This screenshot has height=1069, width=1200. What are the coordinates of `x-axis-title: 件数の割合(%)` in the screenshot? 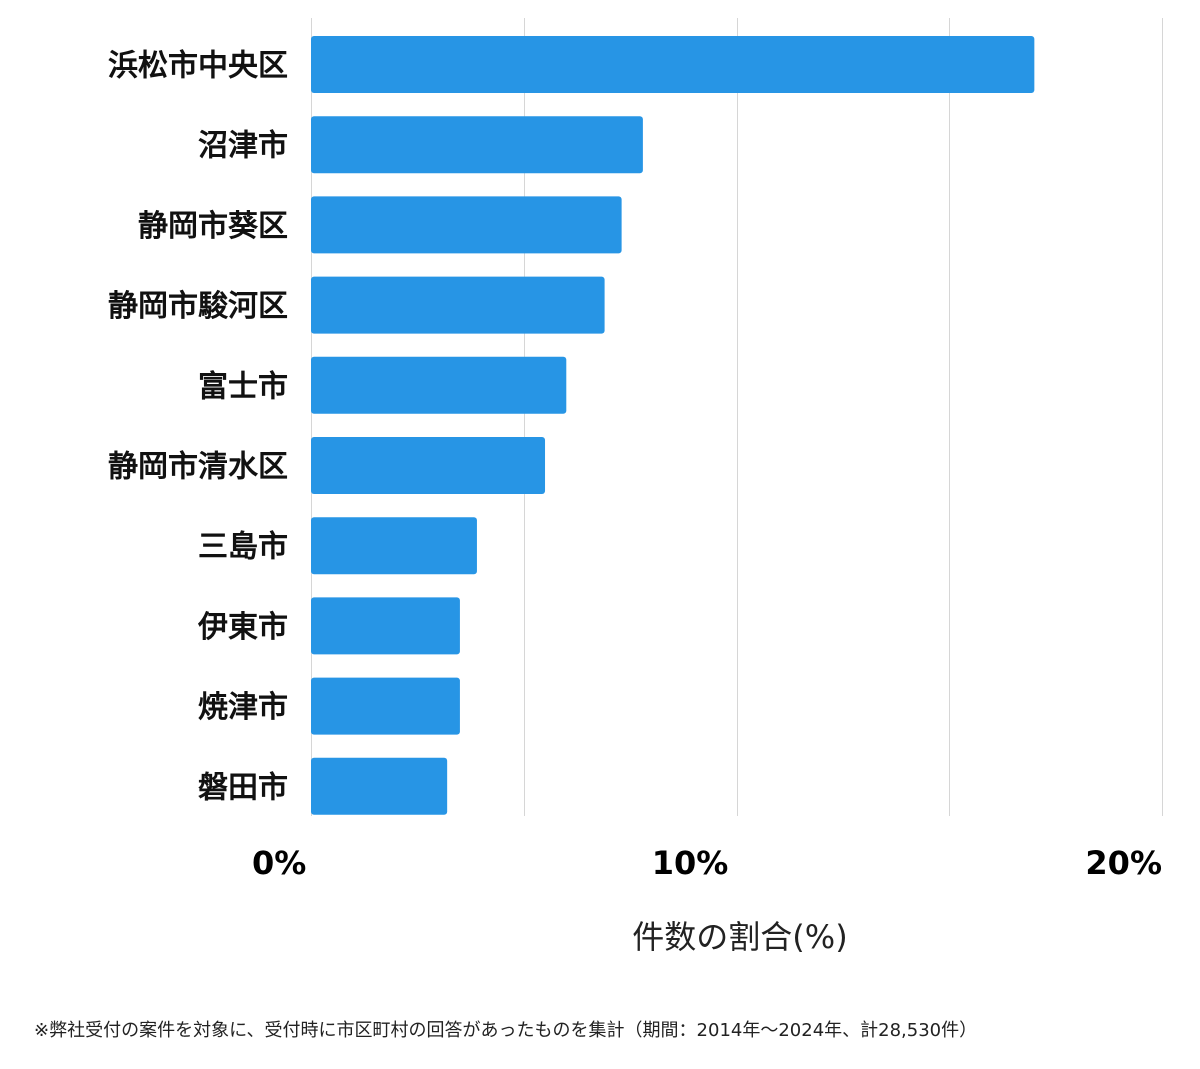 It's located at (740, 937).